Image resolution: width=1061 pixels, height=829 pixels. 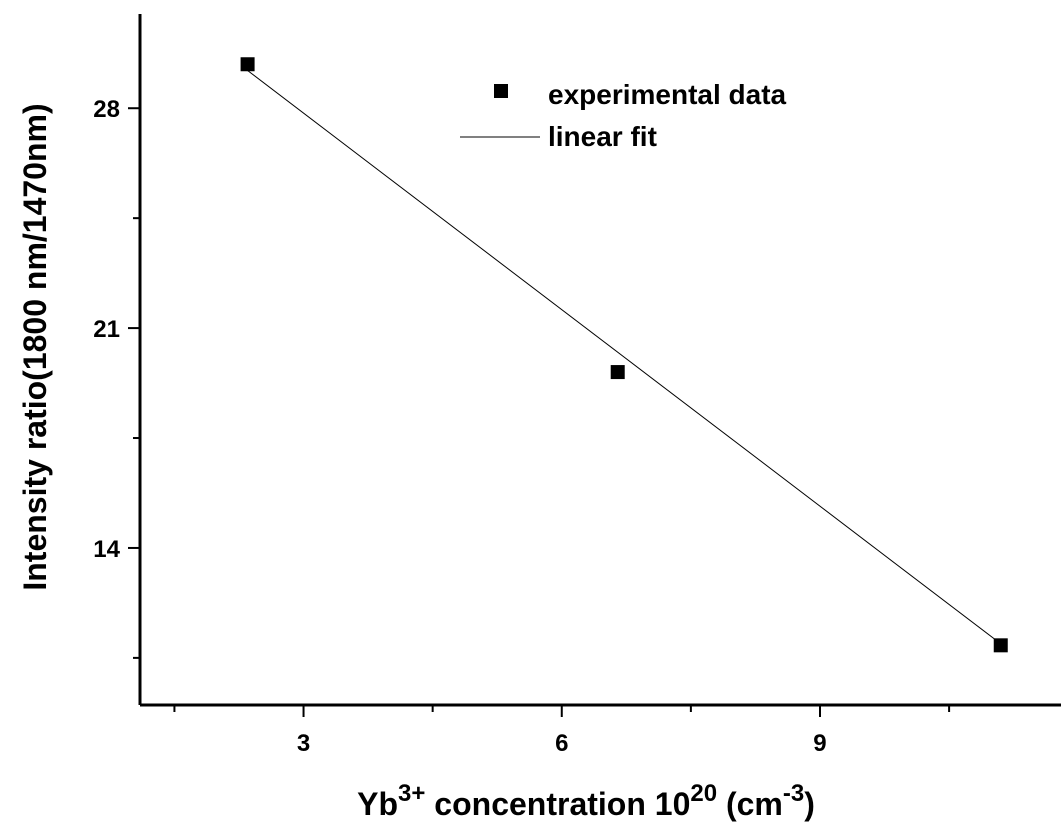 What do you see at coordinates (106, 329) in the screenshot?
I see `y-tick-label: 21` at bounding box center [106, 329].